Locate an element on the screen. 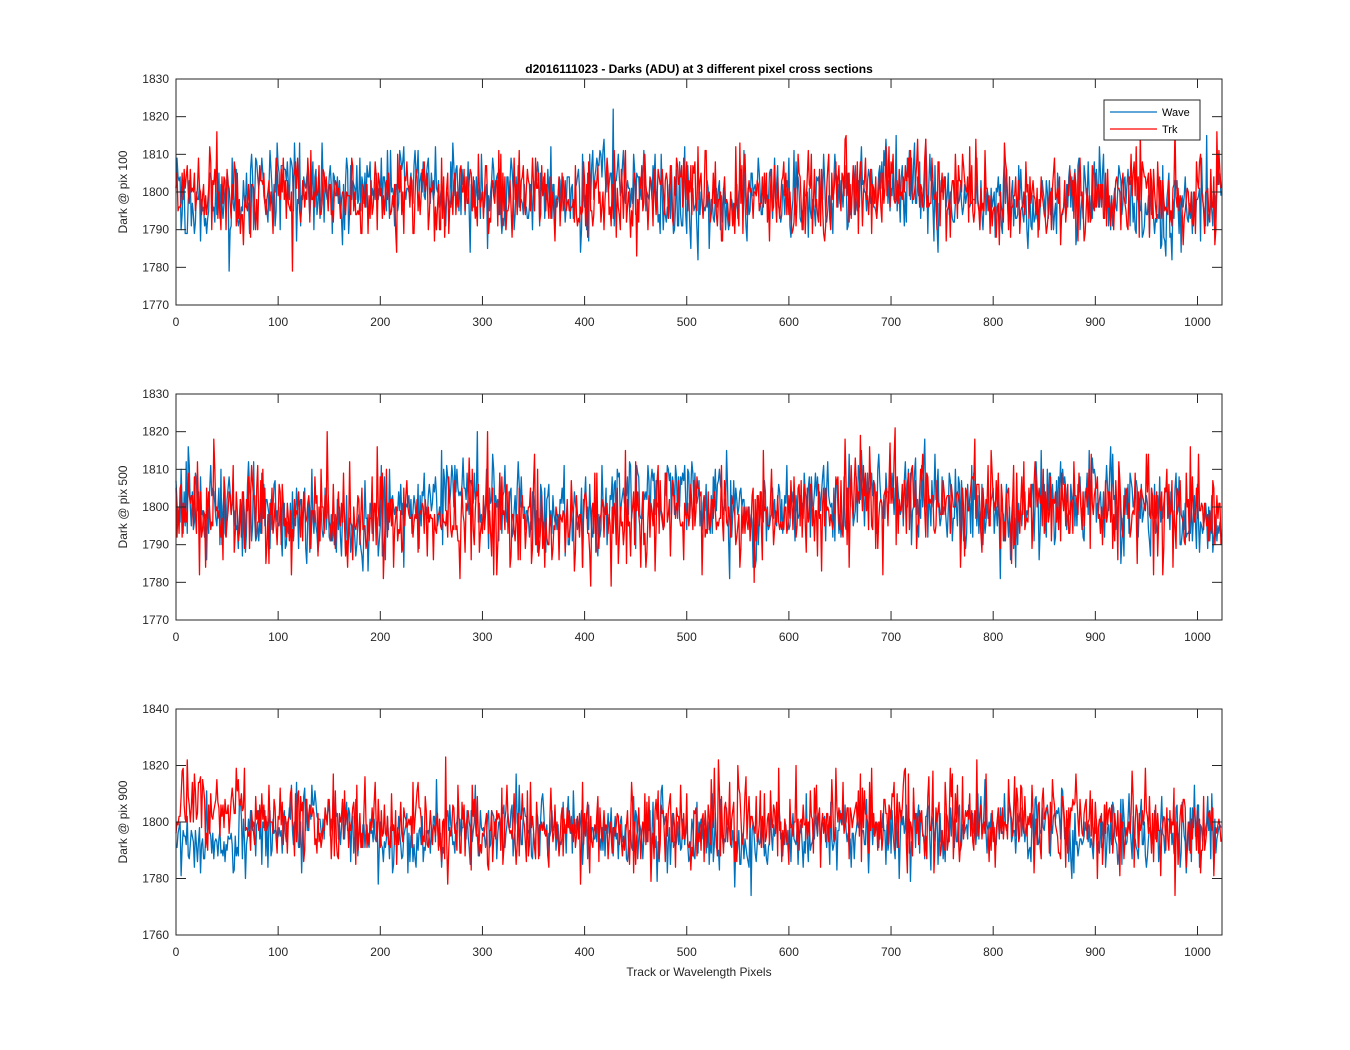 The image size is (1350, 1050). x-axis-label: Track or Wavelength Pixels is located at coordinates (698, 972).